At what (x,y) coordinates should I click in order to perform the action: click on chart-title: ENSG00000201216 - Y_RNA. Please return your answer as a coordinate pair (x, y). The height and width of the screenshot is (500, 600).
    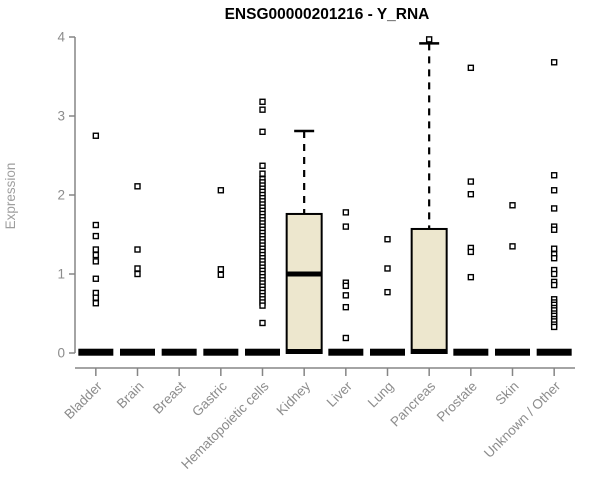
    Looking at the image, I should click on (327, 14).